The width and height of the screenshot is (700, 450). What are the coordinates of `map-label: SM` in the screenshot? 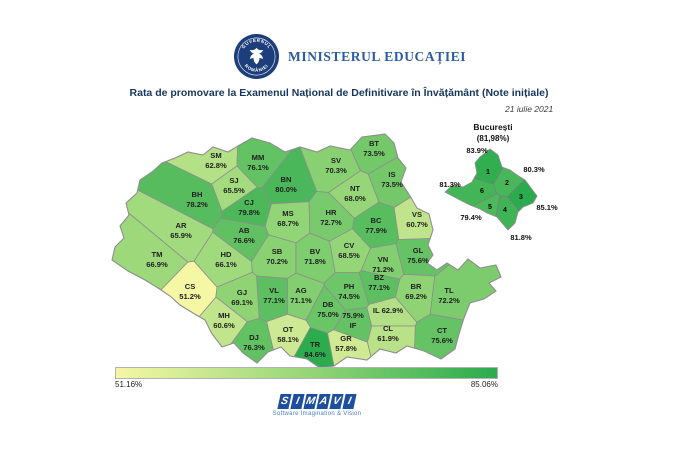 It's located at (215, 155).